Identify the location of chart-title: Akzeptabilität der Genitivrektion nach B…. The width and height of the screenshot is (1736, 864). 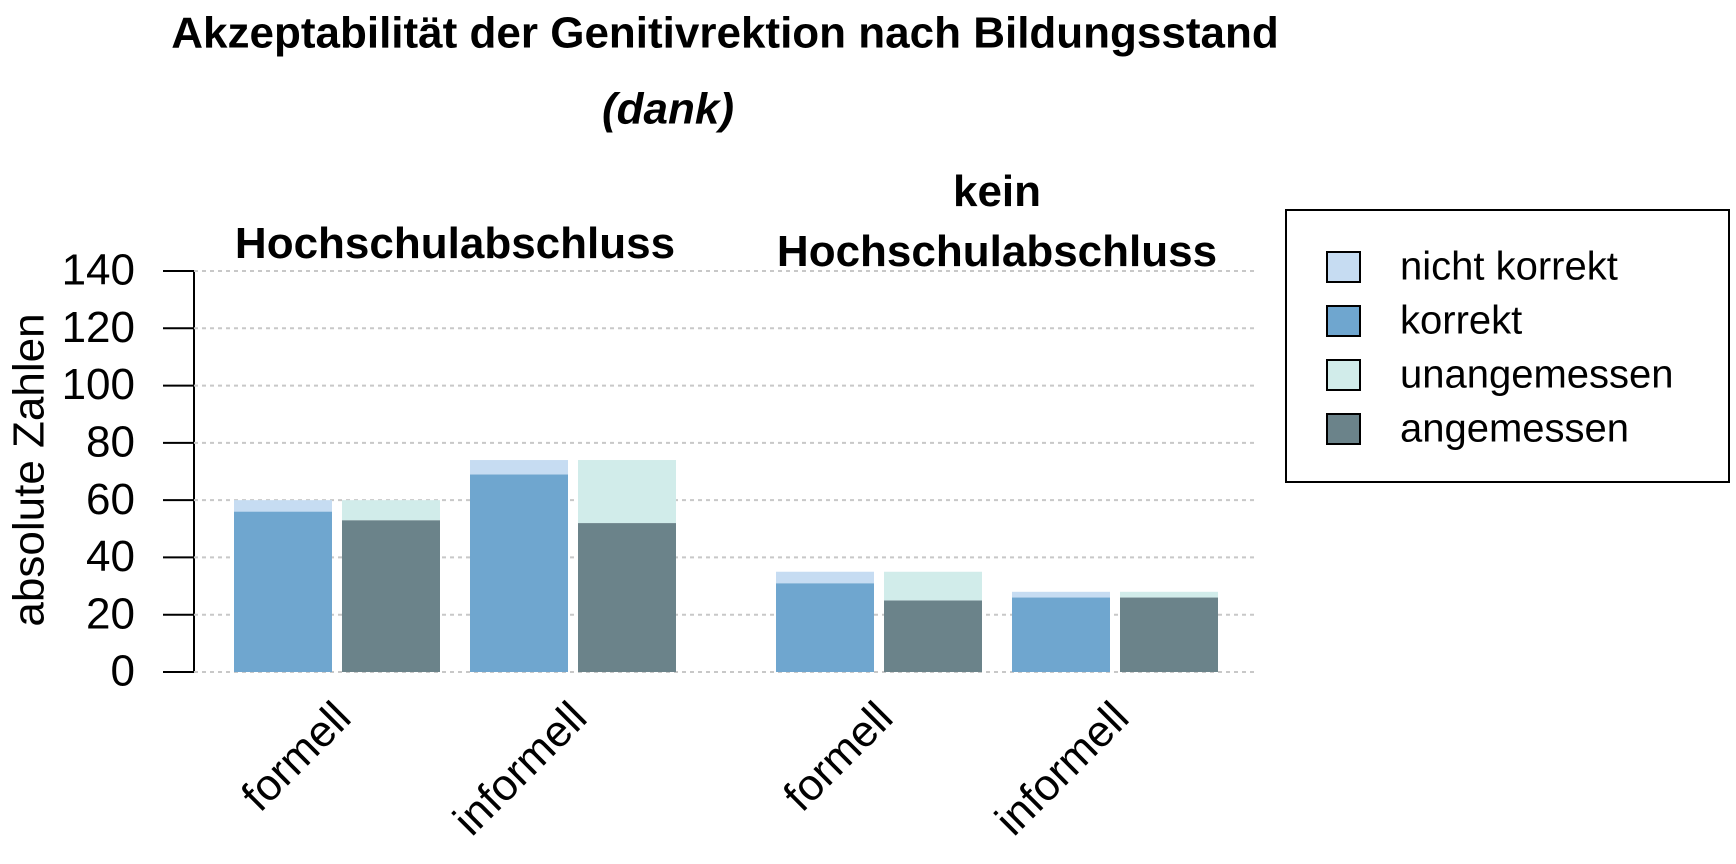
(725, 33).